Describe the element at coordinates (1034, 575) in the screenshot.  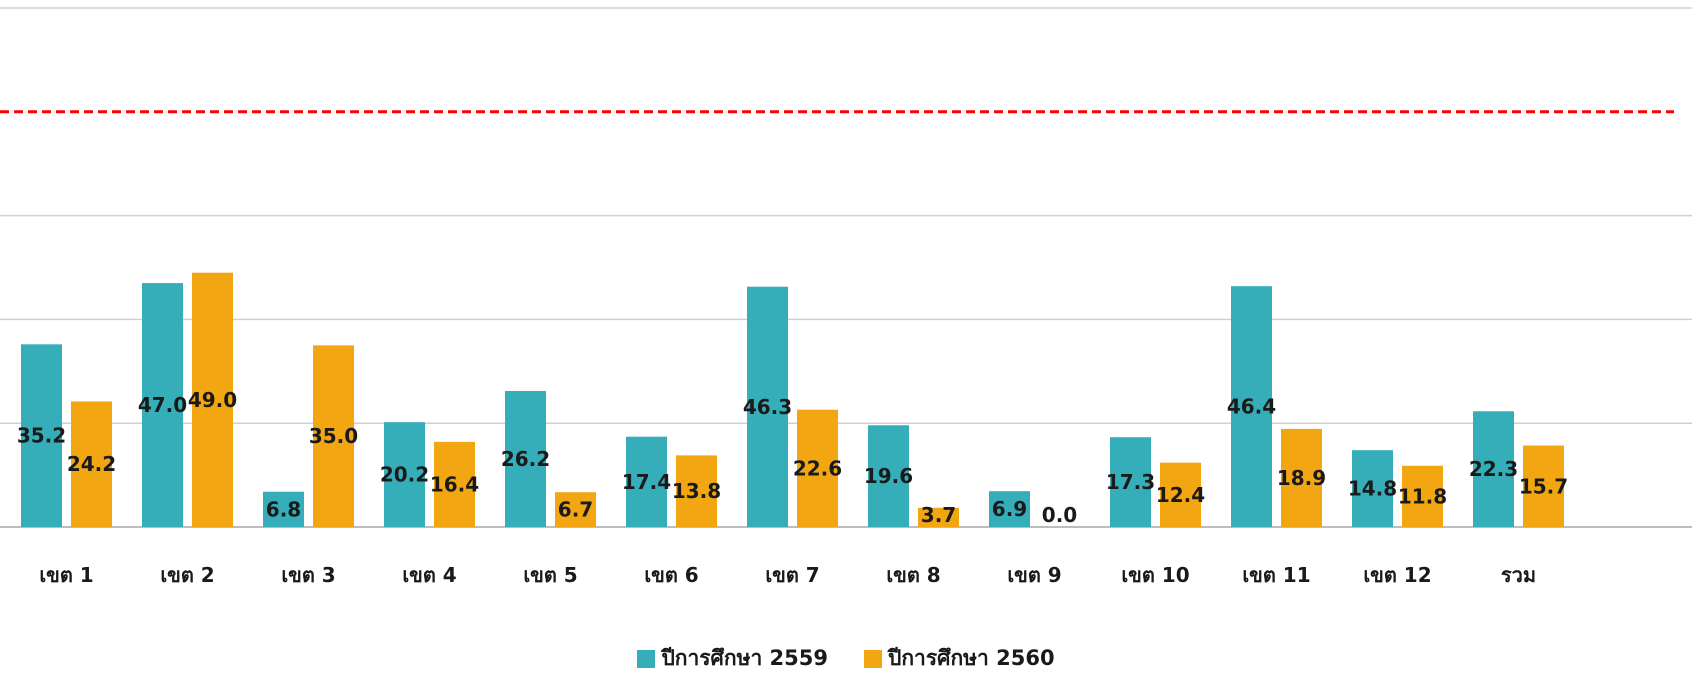
I see `category-label: เขต 9` at that location.